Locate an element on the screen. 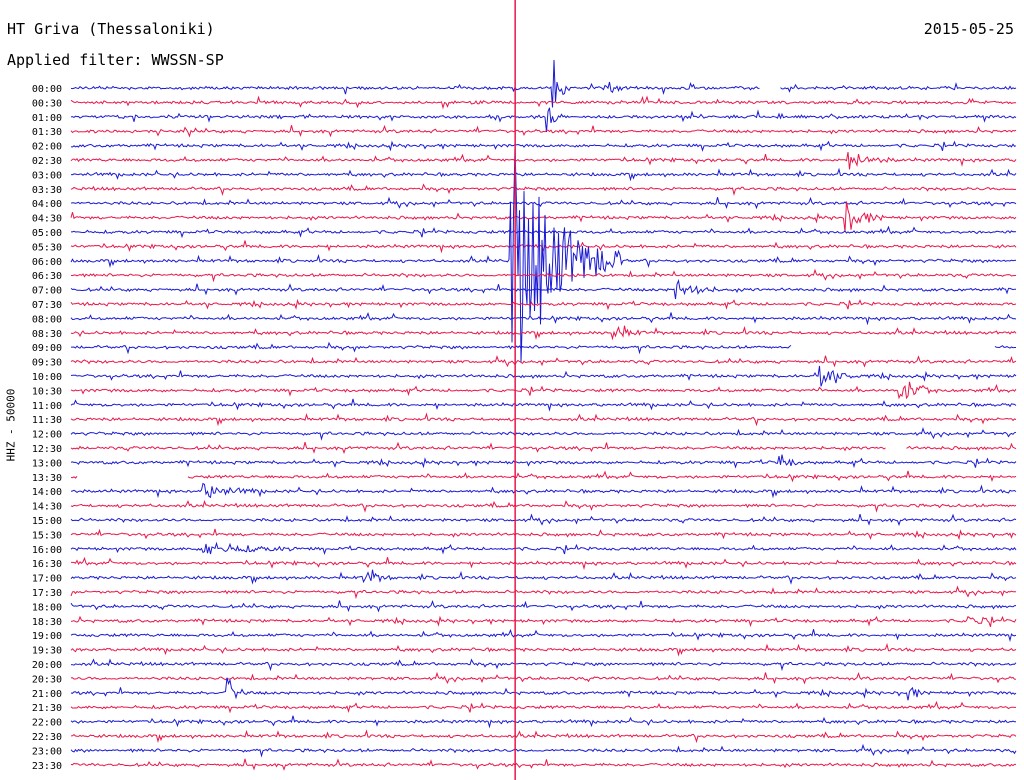 This screenshot has width=1024, height=780. row-label-0830: 08:30 is located at coordinates (47, 334).